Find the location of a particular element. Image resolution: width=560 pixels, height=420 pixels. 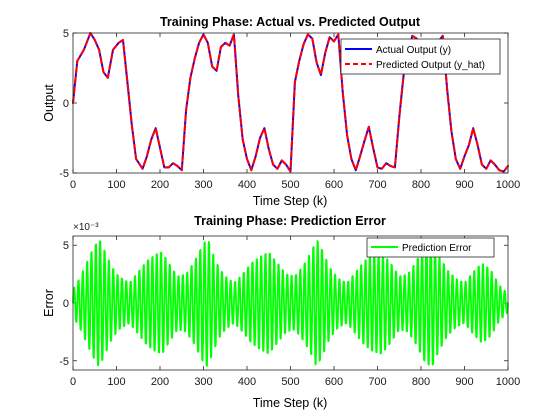

error-y-axis-label: Error is located at coordinates (49, 303).